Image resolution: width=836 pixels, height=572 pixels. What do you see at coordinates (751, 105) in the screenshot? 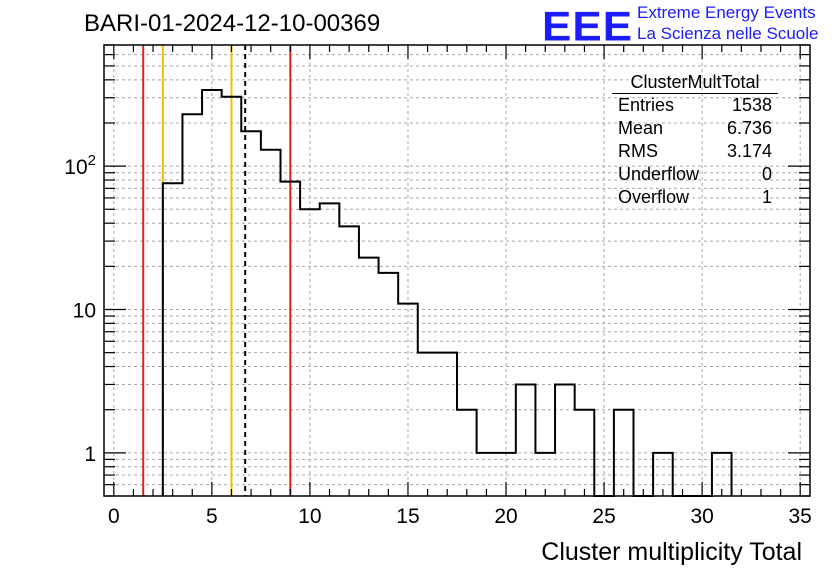
I see `stats-value: 1538` at bounding box center [751, 105].